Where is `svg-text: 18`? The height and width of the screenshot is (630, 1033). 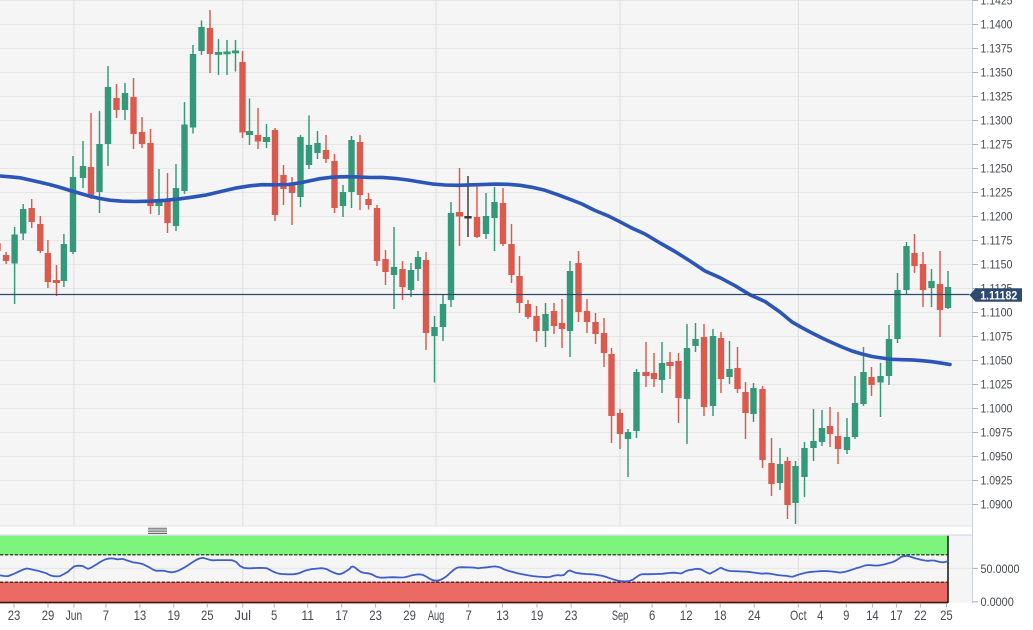 svg-text: 18 is located at coordinates (720, 615).